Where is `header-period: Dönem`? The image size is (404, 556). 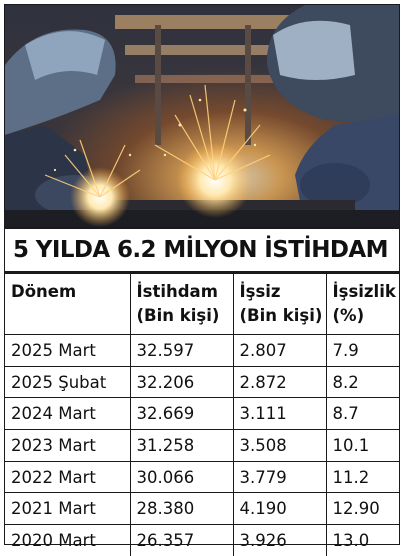
header-period: Dönem is located at coordinates (68, 304).